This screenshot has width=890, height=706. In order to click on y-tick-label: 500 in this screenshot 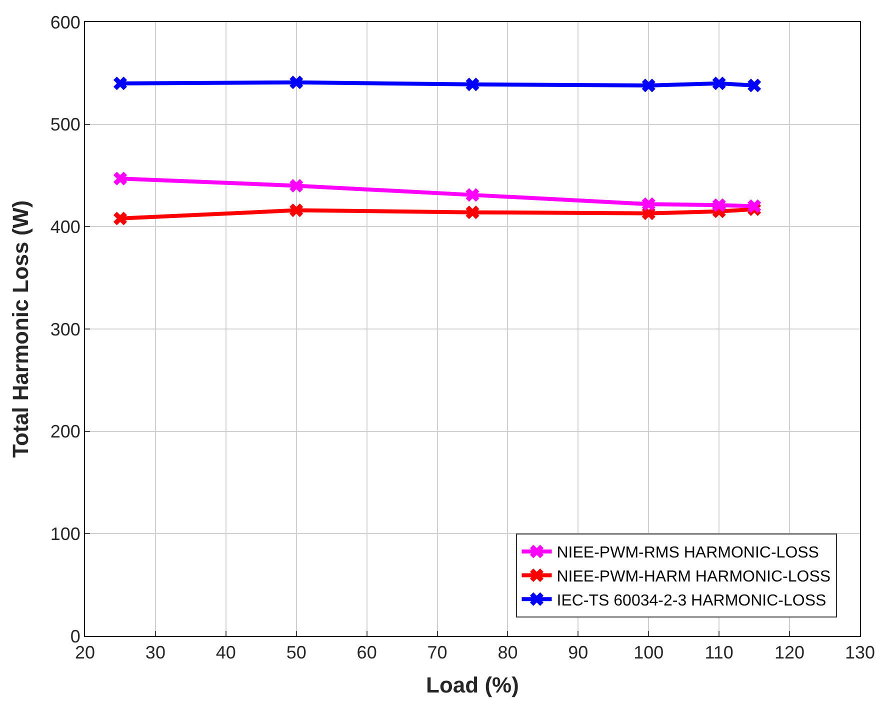, I will do `click(65, 124)`.